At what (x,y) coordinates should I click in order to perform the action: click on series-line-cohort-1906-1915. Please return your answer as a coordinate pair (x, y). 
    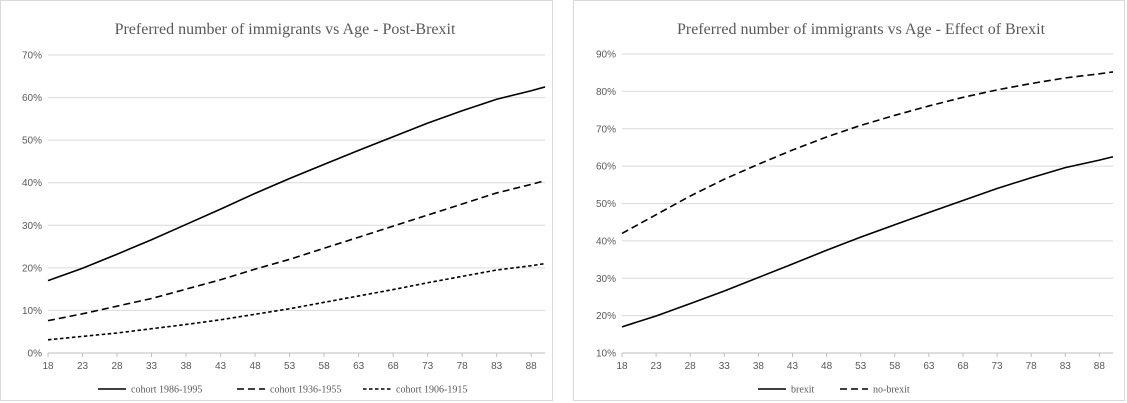
    Looking at the image, I should click on (296, 301).